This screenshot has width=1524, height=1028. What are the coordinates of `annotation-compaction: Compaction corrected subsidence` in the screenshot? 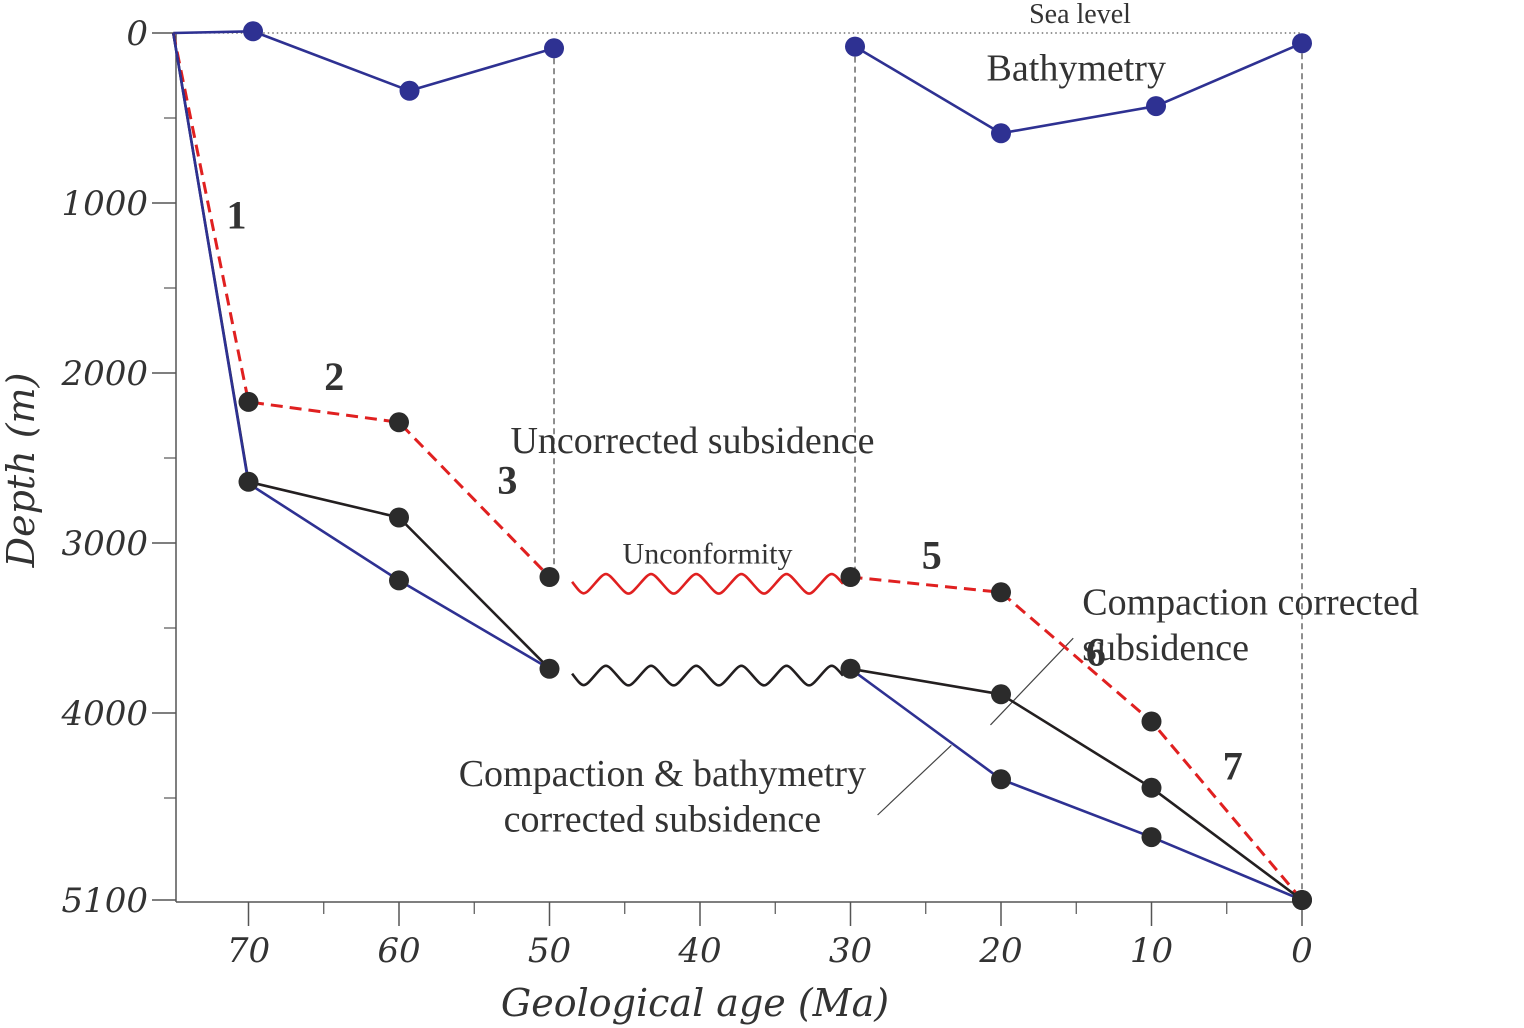 It's located at (1250, 625).